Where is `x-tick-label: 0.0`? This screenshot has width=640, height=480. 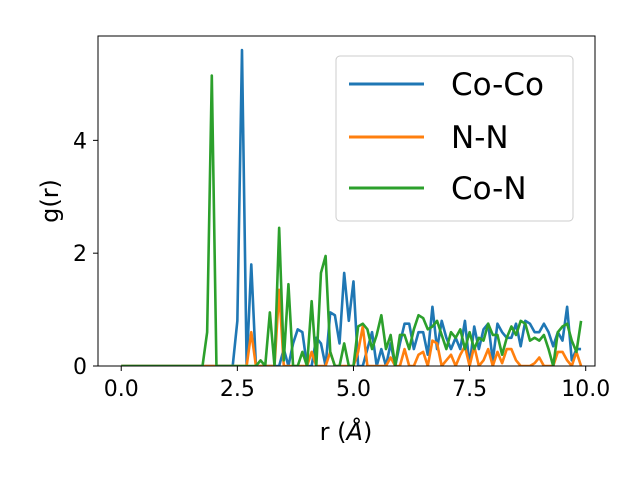
x-tick-label: 0.0 is located at coordinates (121, 389).